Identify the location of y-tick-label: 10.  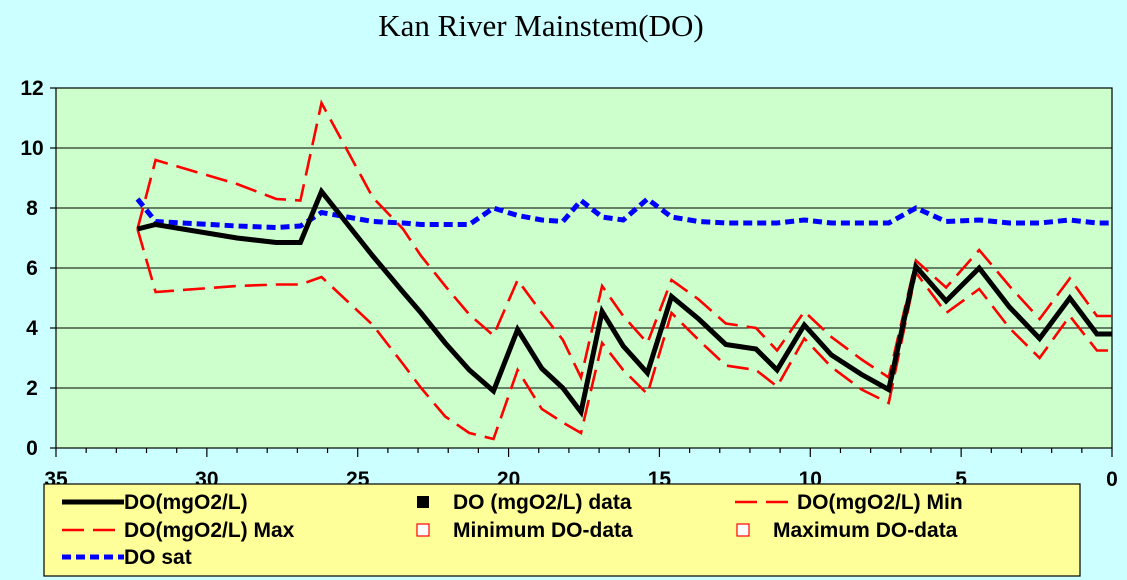
(31, 148).